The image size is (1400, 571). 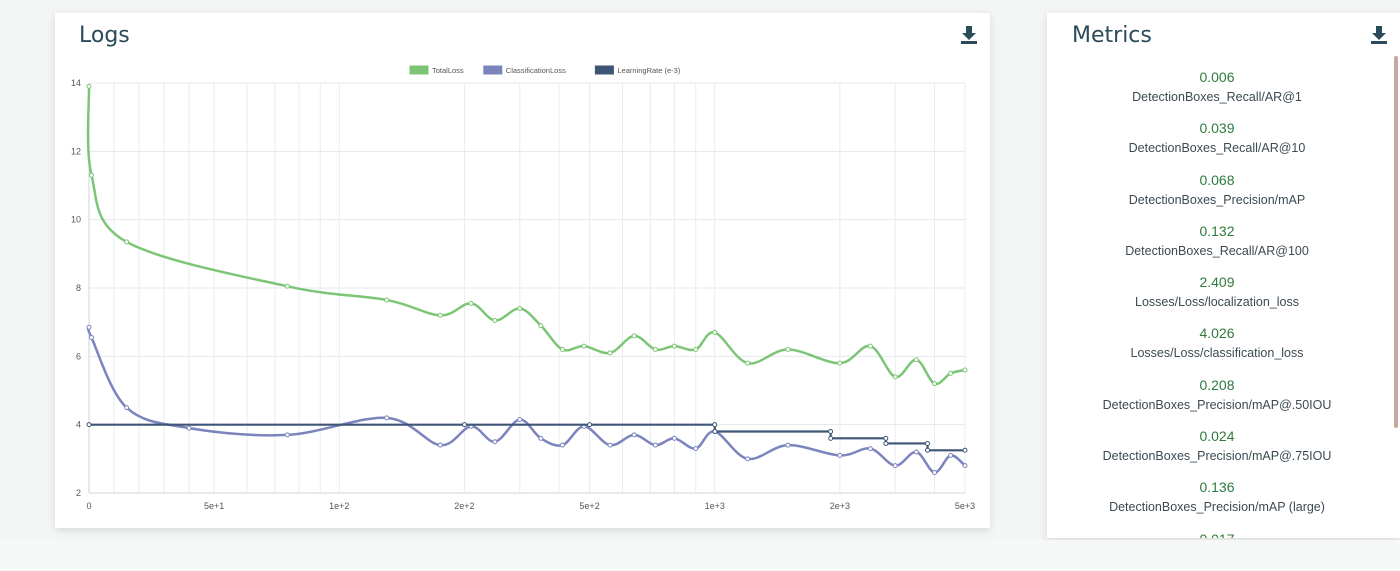 I want to click on x-tick-label: 1e+2, so click(x=339, y=506).